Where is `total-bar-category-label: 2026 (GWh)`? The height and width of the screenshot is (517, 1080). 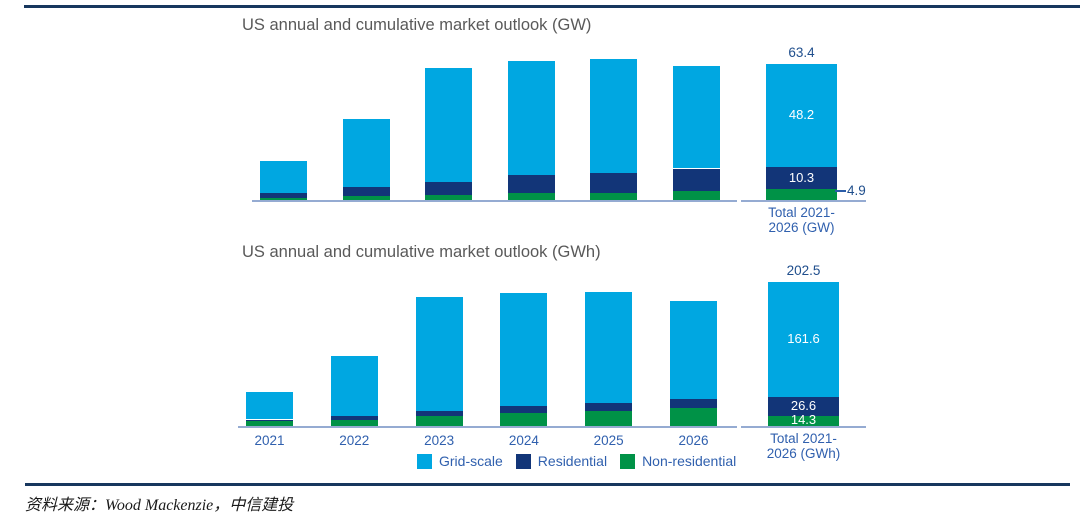
total-bar-category-label: 2026 (GWh) is located at coordinates (803, 453).